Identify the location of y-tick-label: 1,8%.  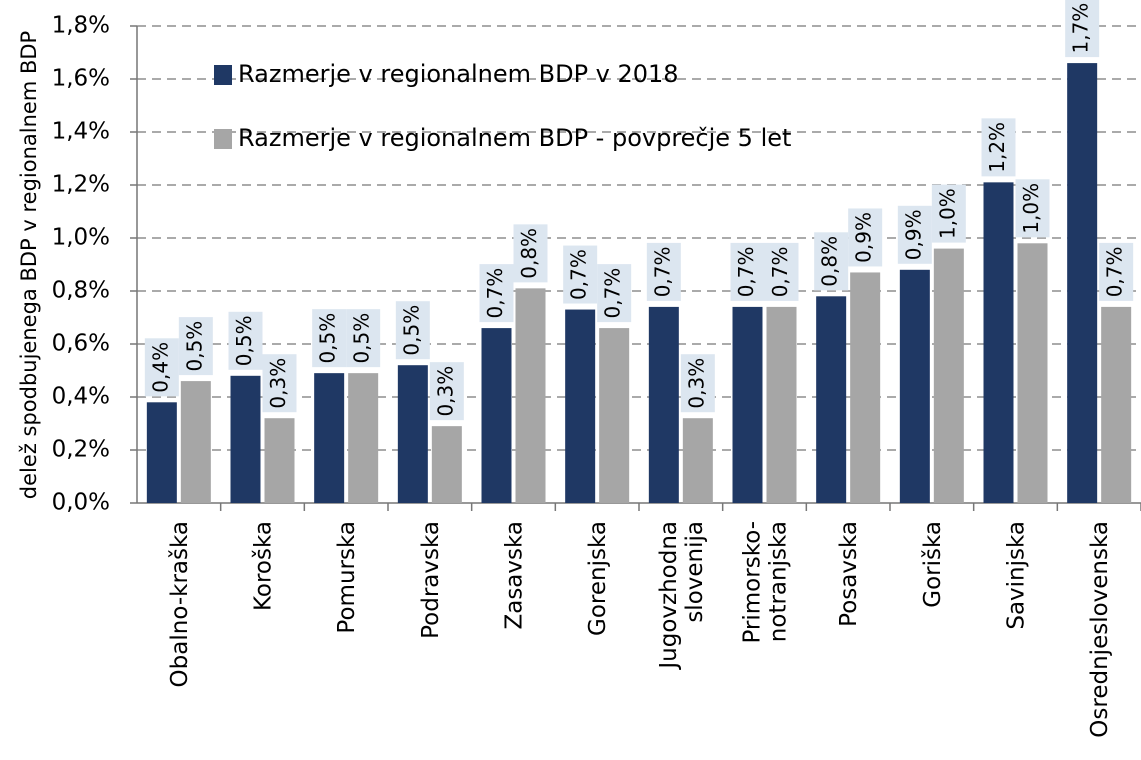
(81, 26).